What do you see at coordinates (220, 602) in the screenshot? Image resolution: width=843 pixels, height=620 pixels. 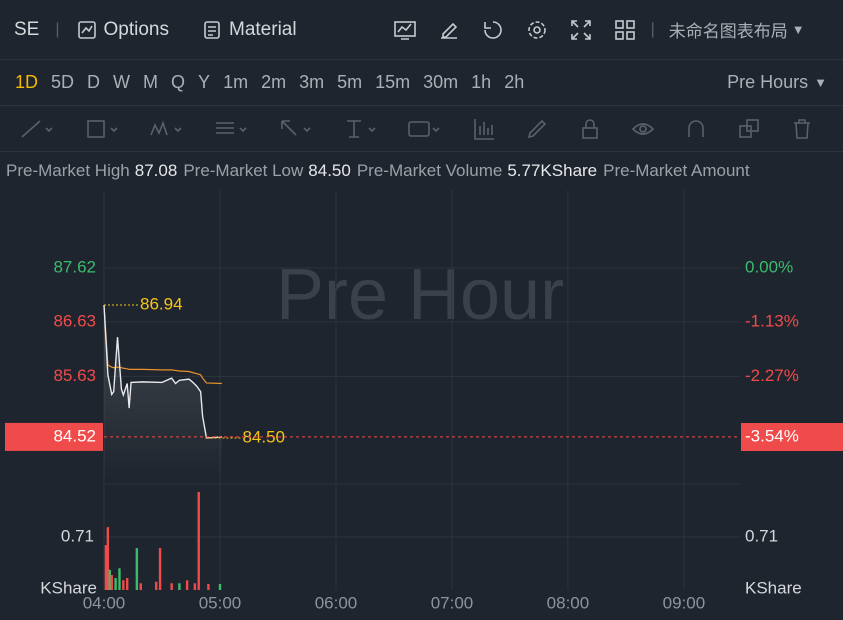 I see `x-tick-label: 05:00` at bounding box center [220, 602].